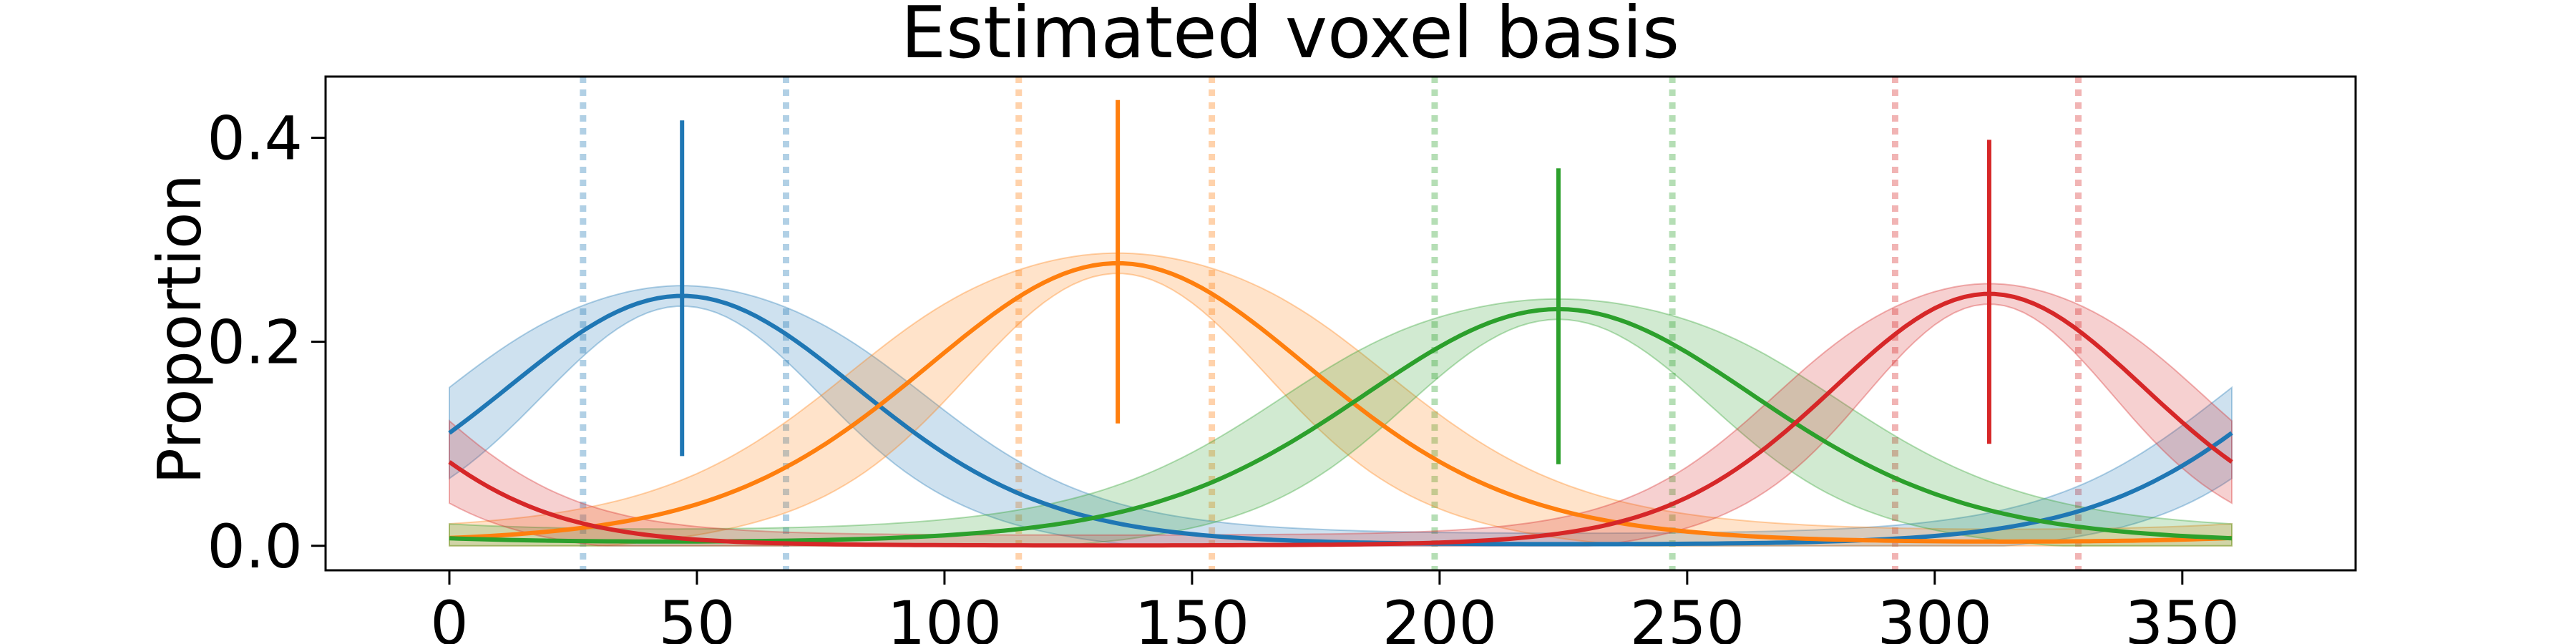 The image size is (2576, 644). Describe the element at coordinates (1439, 616) in the screenshot. I see `x-tick-label-200: 200` at that location.